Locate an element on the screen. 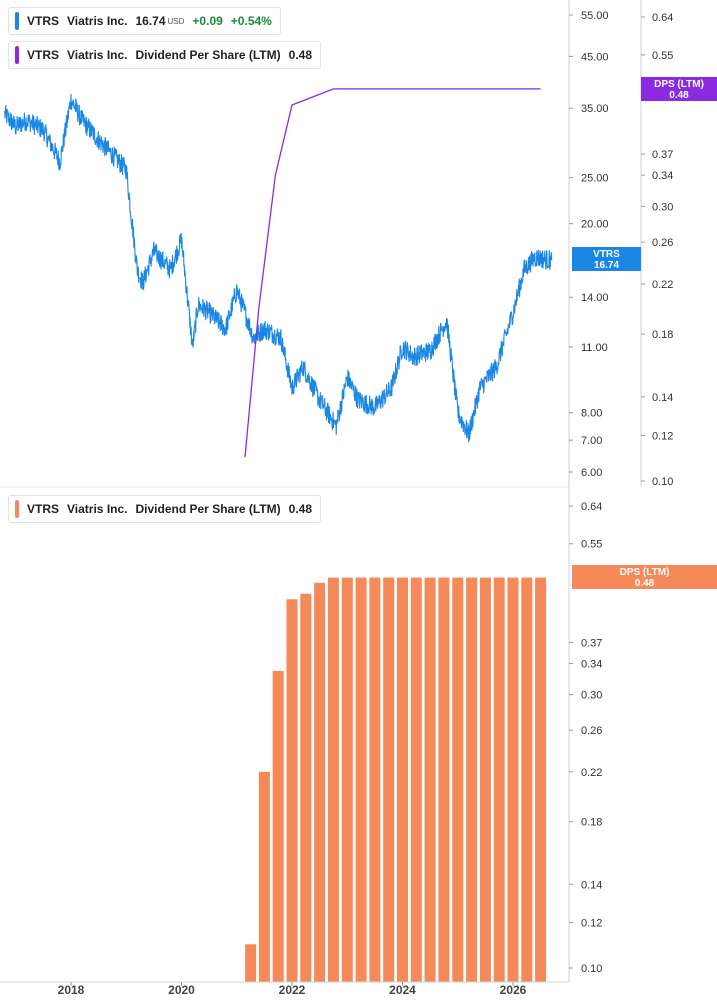 The image size is (717, 1005). price-axis-tick-label: 6.00 is located at coordinates (591, 473).